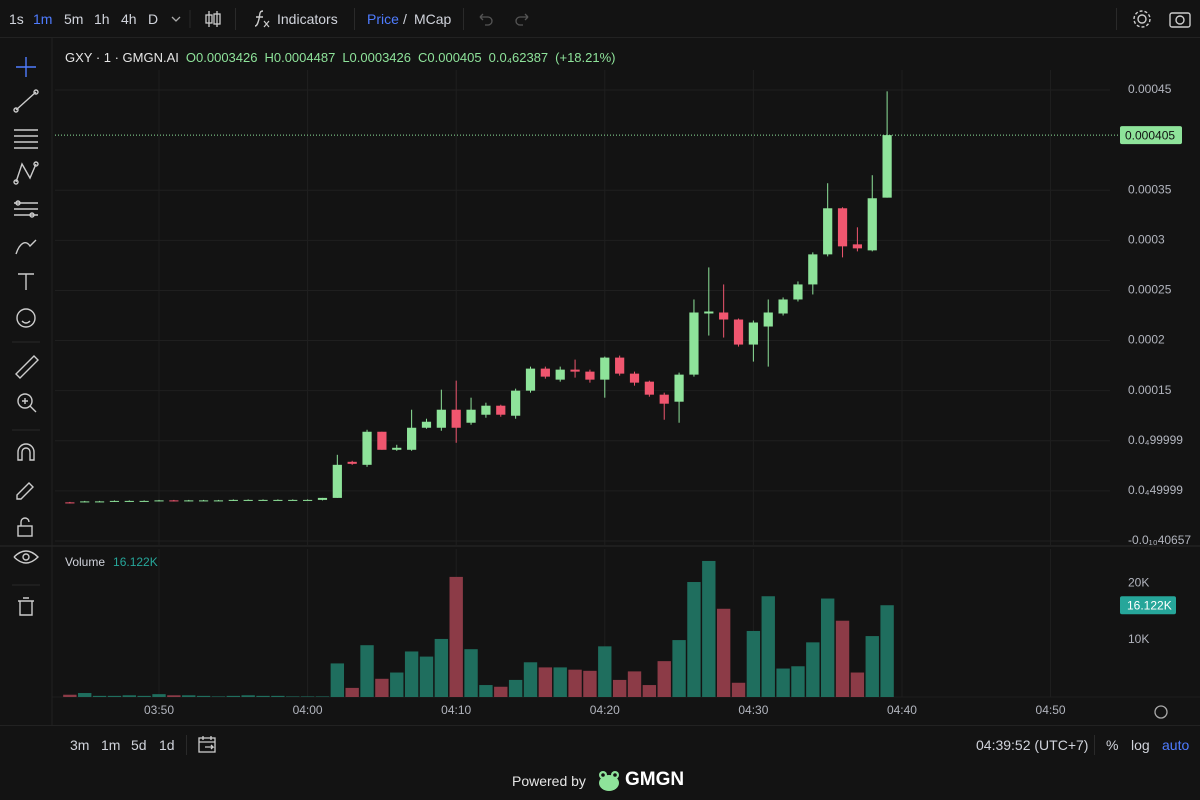 This screenshot has width=1200, height=800. Describe the element at coordinates (74, 19) in the screenshot. I see `interval: 5m` at that location.